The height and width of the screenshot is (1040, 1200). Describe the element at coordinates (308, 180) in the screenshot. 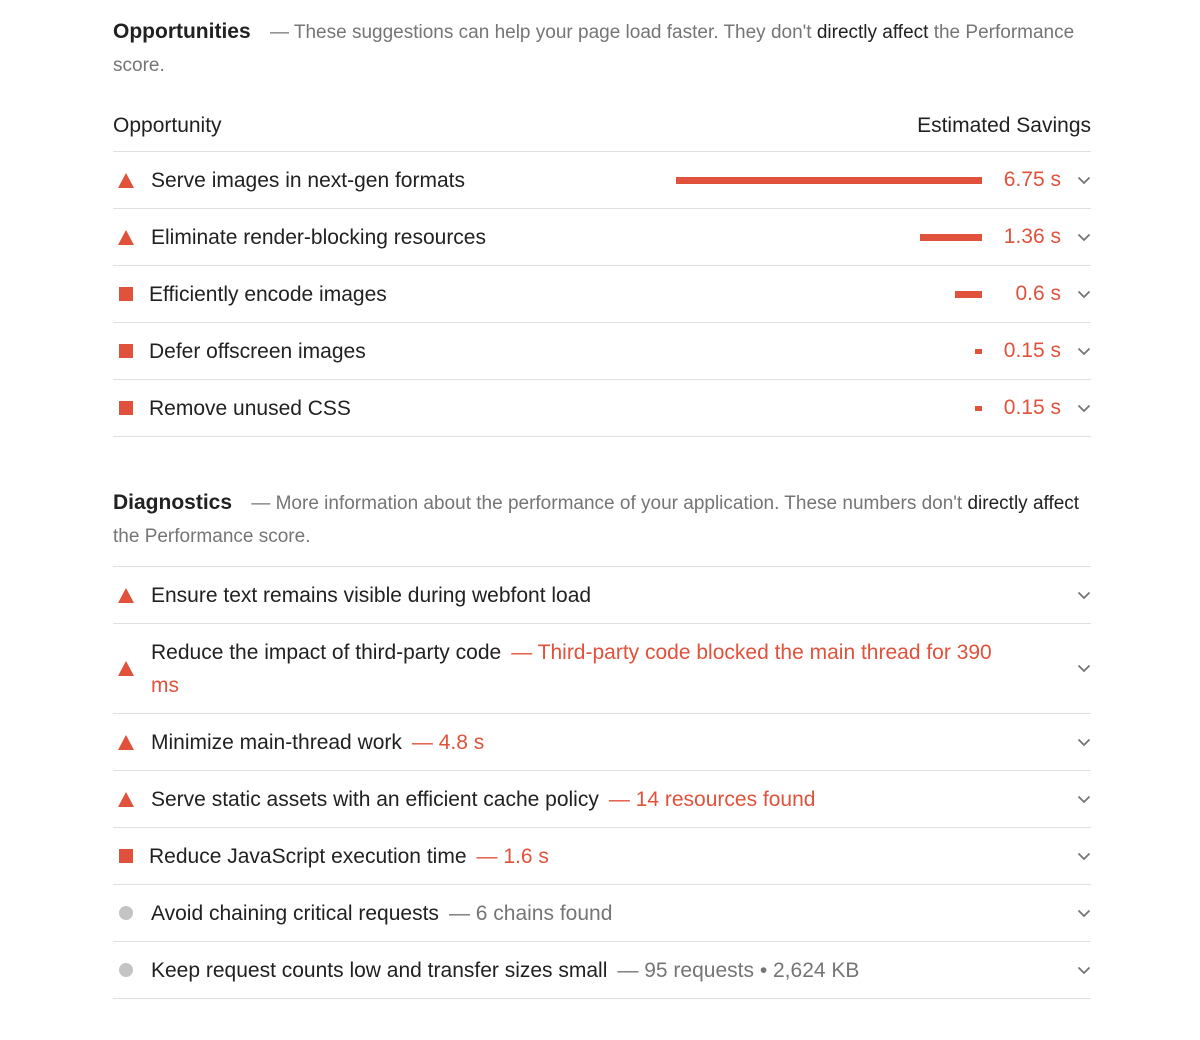

I see `opportunity-label: Serve images in next-gen formats` at that location.